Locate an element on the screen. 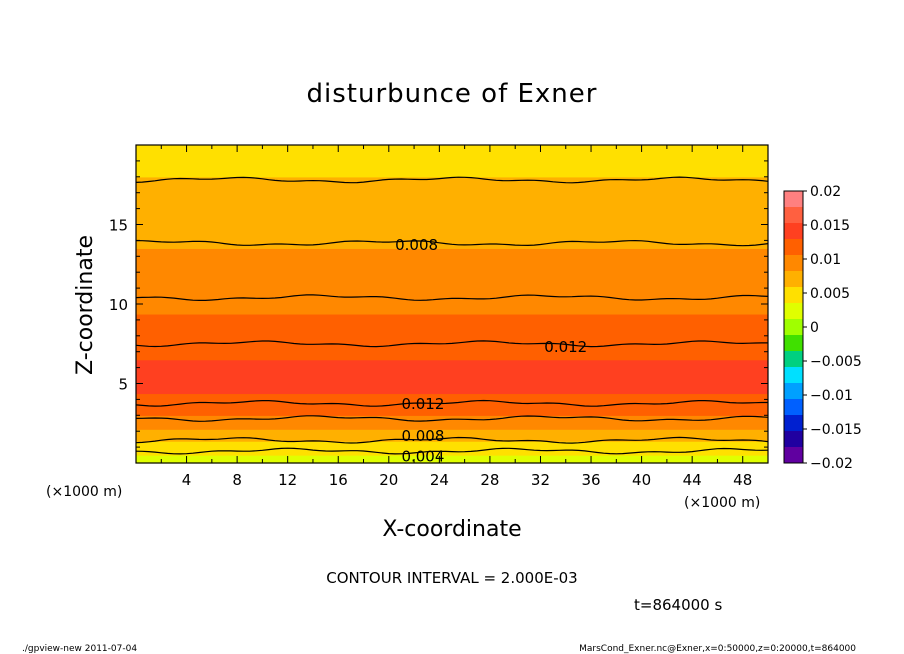  colorbar-tick-label: 0 is located at coordinates (814, 328).